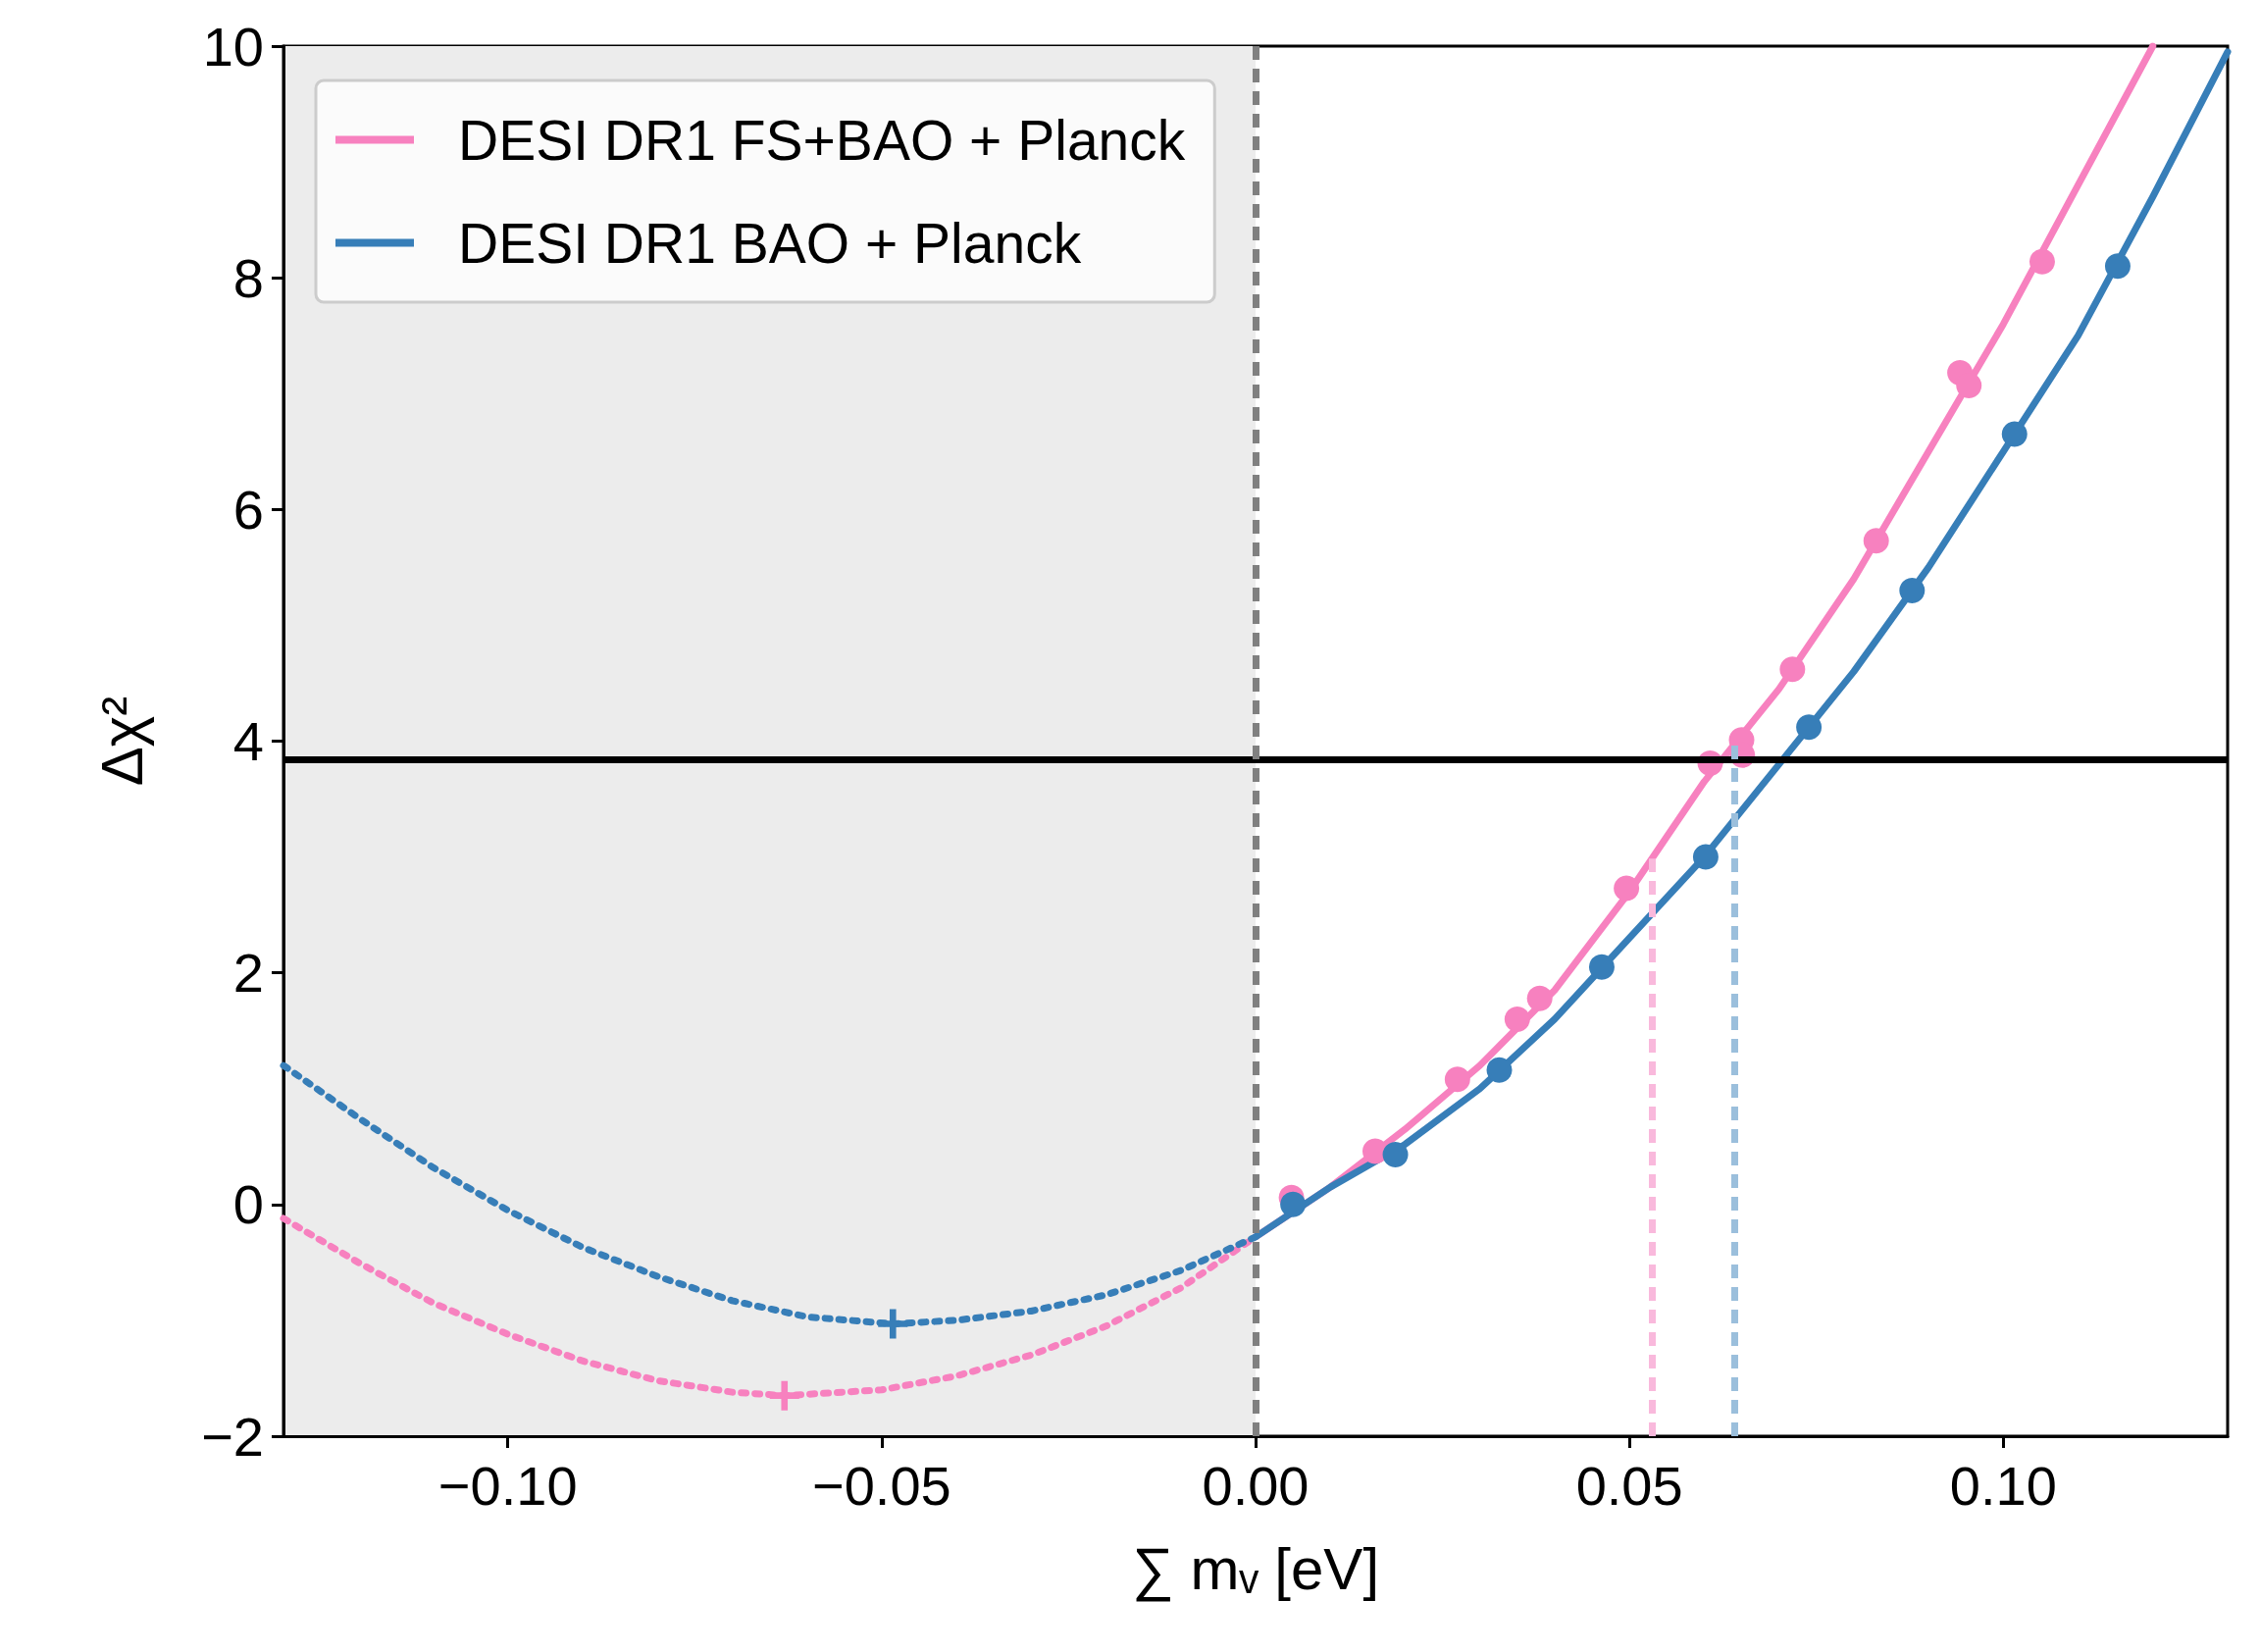 Image resolution: width=2260 pixels, height=1652 pixels. Describe the element at coordinates (248, 1204) in the screenshot. I see `y-tick-label: 0` at that location.